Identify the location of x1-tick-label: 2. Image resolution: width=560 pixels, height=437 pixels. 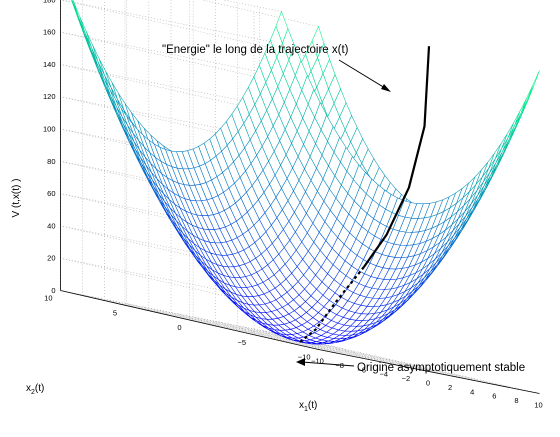
(450, 387).